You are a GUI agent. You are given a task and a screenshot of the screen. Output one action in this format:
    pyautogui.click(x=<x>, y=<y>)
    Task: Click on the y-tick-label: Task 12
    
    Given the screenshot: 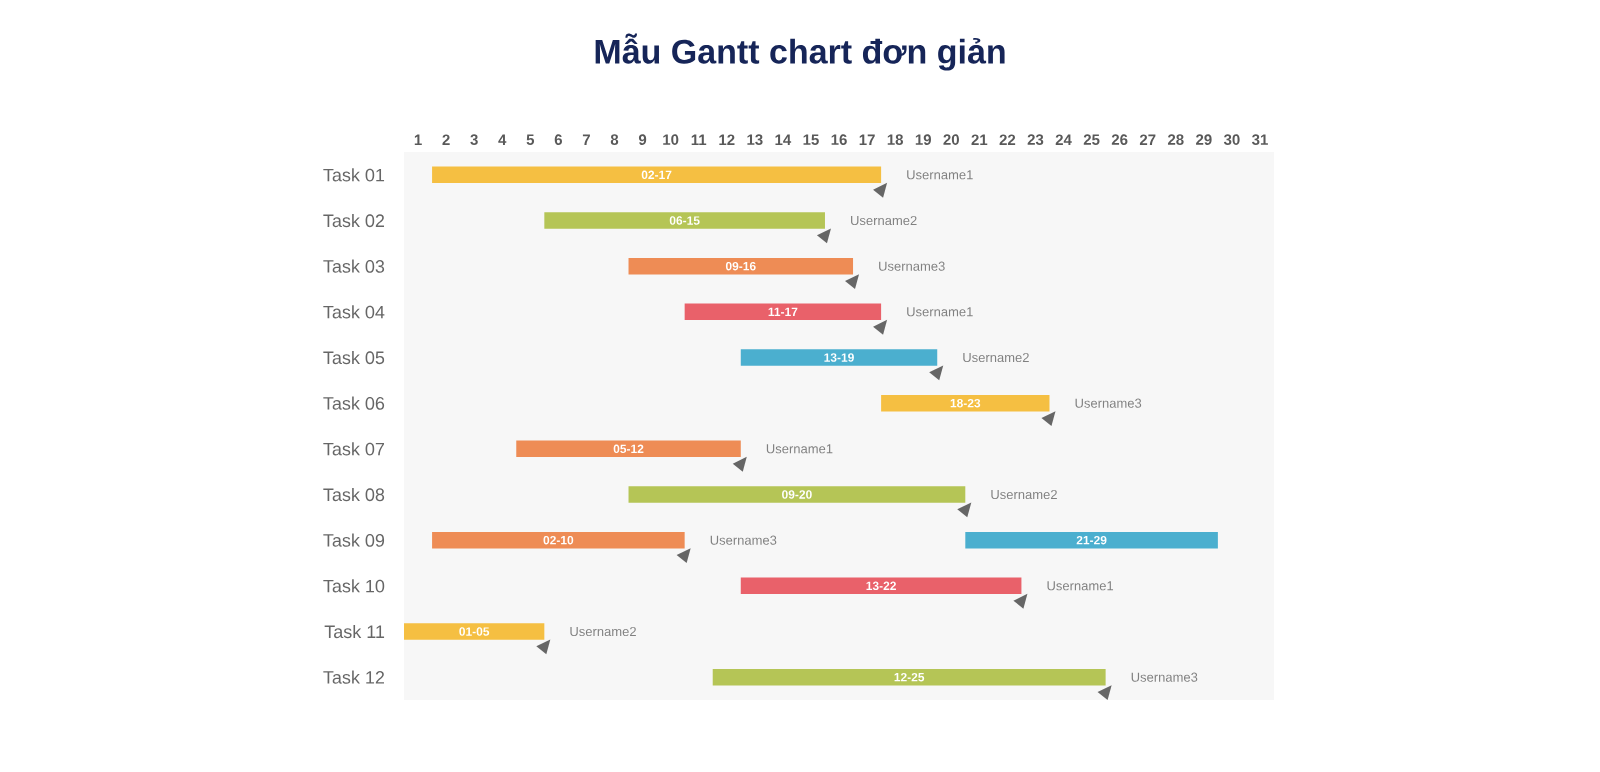 What is the action you would take?
    pyautogui.click(x=354, y=677)
    